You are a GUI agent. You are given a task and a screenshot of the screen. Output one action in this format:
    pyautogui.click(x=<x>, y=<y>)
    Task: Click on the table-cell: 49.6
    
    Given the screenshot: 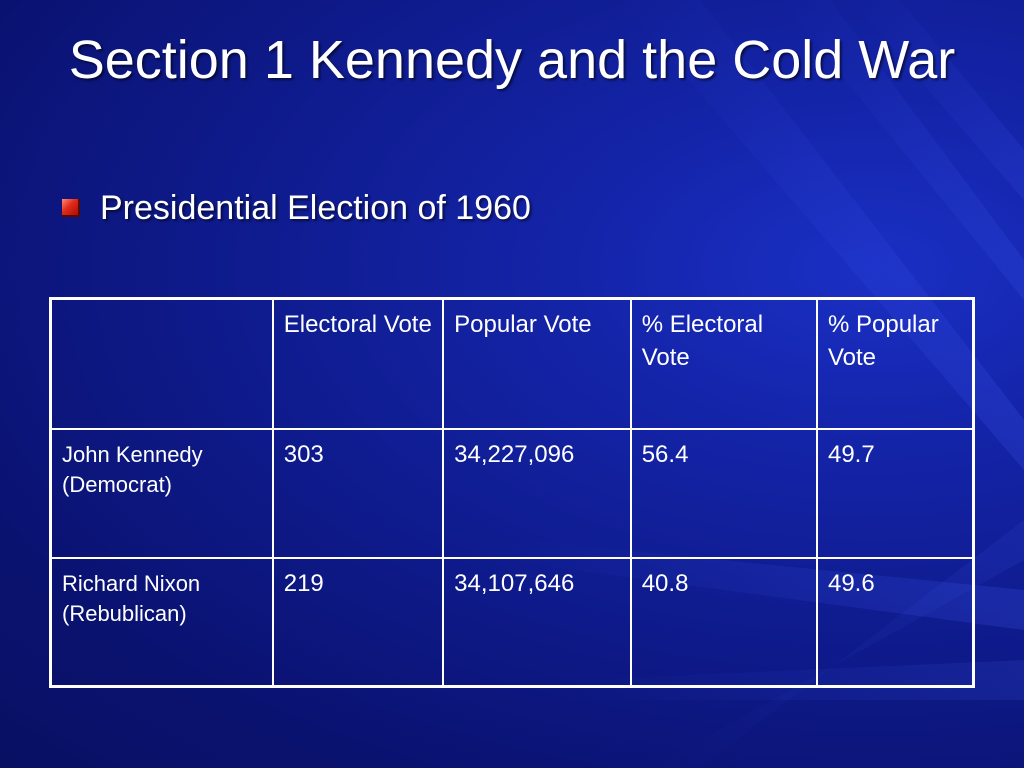 What is the action you would take?
    pyautogui.click(x=895, y=622)
    